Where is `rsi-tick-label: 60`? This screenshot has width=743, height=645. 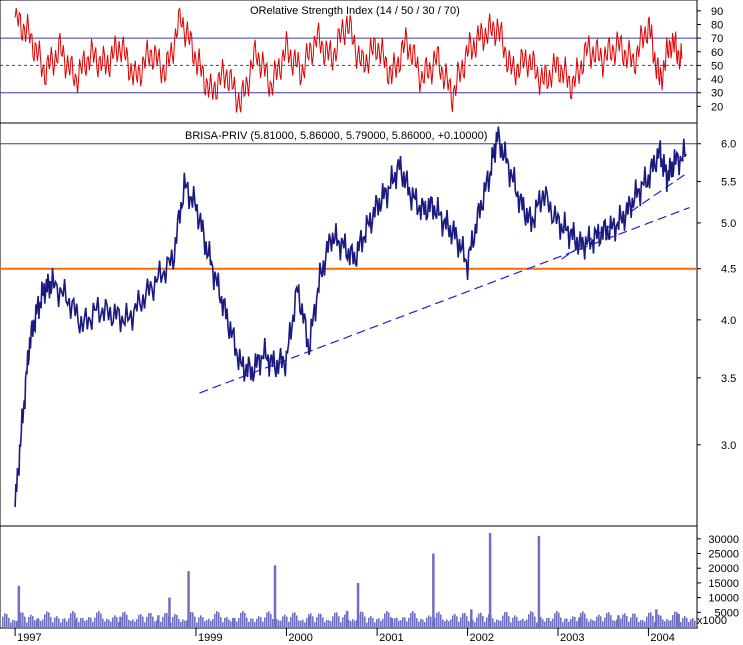 rsi-tick-label: 60 is located at coordinates (717, 53).